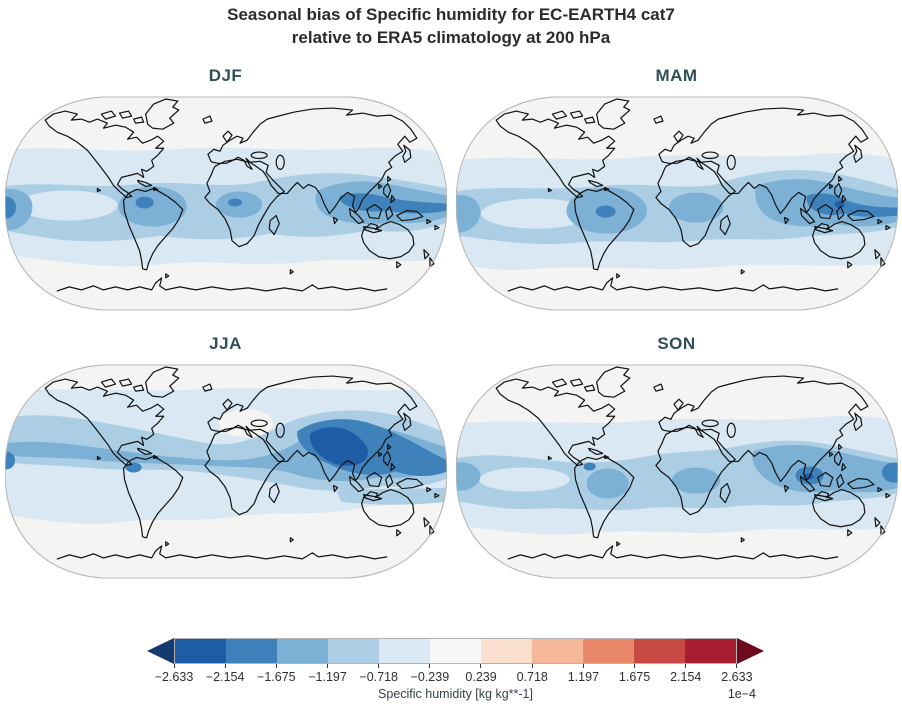 Image resolution: width=902 pixels, height=707 pixels. I want to click on contour-l4-right-edge, so click(889, 472).